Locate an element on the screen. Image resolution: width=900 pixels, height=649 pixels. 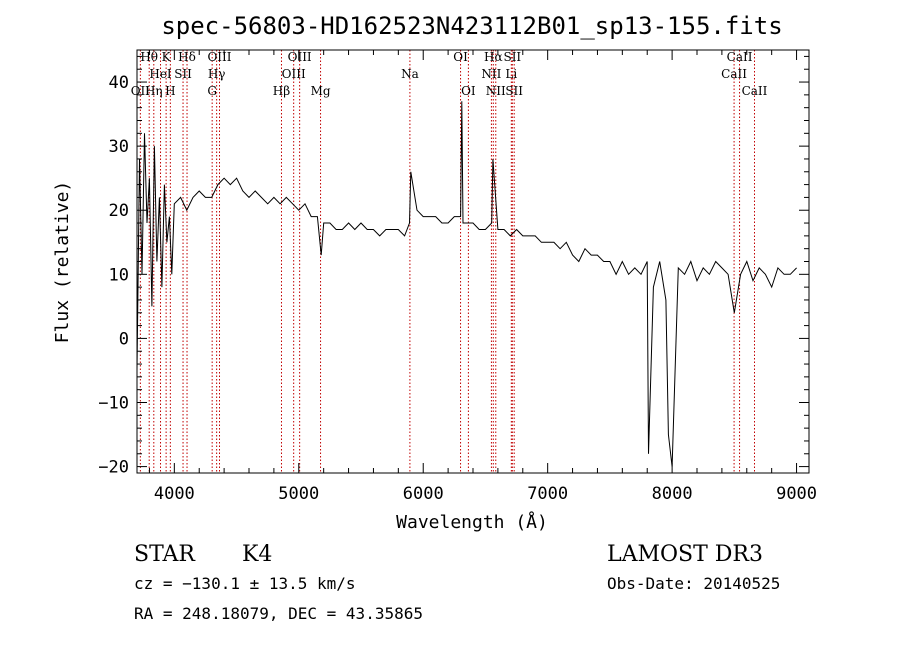
spectral-line-label: Hγ is located at coordinates (217, 74).